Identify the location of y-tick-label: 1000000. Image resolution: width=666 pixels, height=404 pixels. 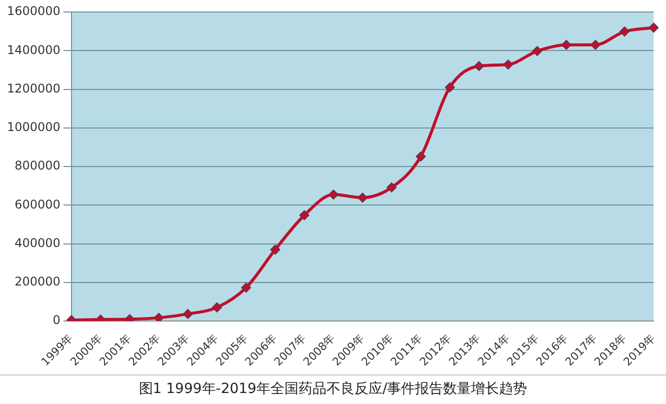
(33, 127).